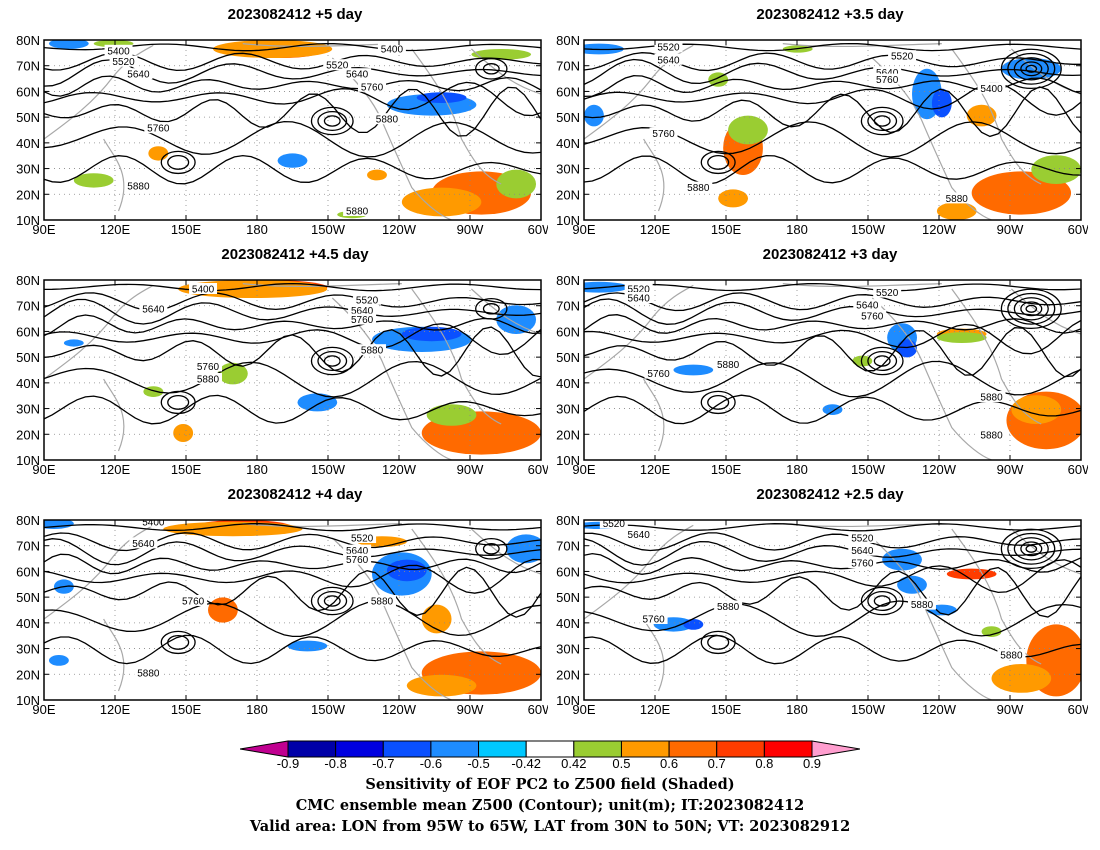 The image size is (1100, 850). What do you see at coordinates (621, 763) in the screenshot?
I see `colorbar-label: 0.5` at bounding box center [621, 763].